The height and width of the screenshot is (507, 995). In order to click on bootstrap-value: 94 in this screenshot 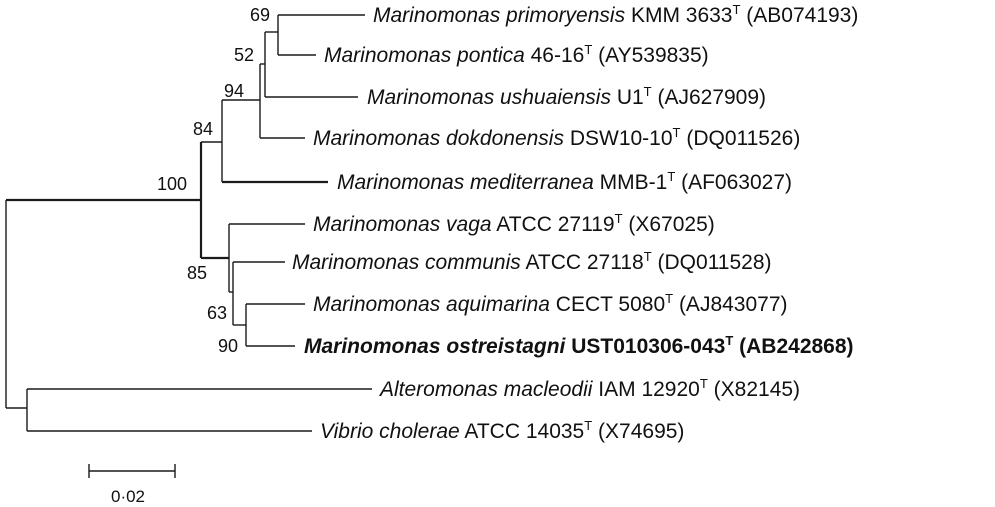, I will do `click(234, 91)`.